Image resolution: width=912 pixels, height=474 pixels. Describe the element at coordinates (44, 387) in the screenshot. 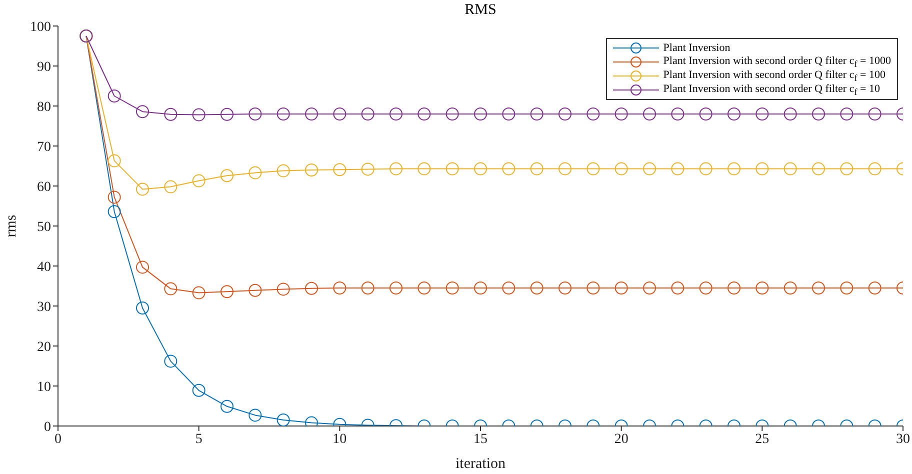

I see `y-tick-label: 10` at that location.